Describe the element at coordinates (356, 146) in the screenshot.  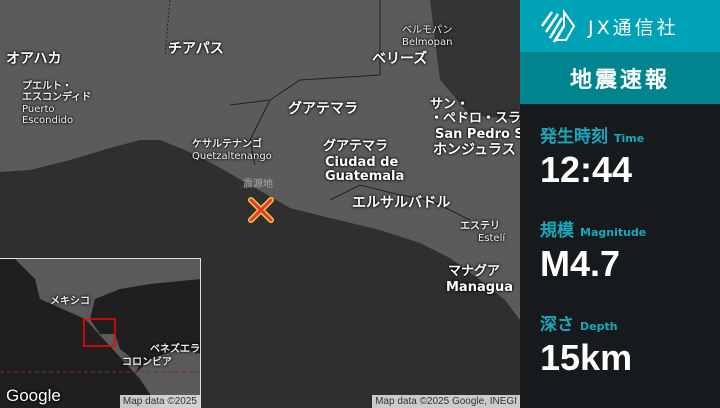
I see `label-guatemala-city-ja: グアテマラ` at that location.